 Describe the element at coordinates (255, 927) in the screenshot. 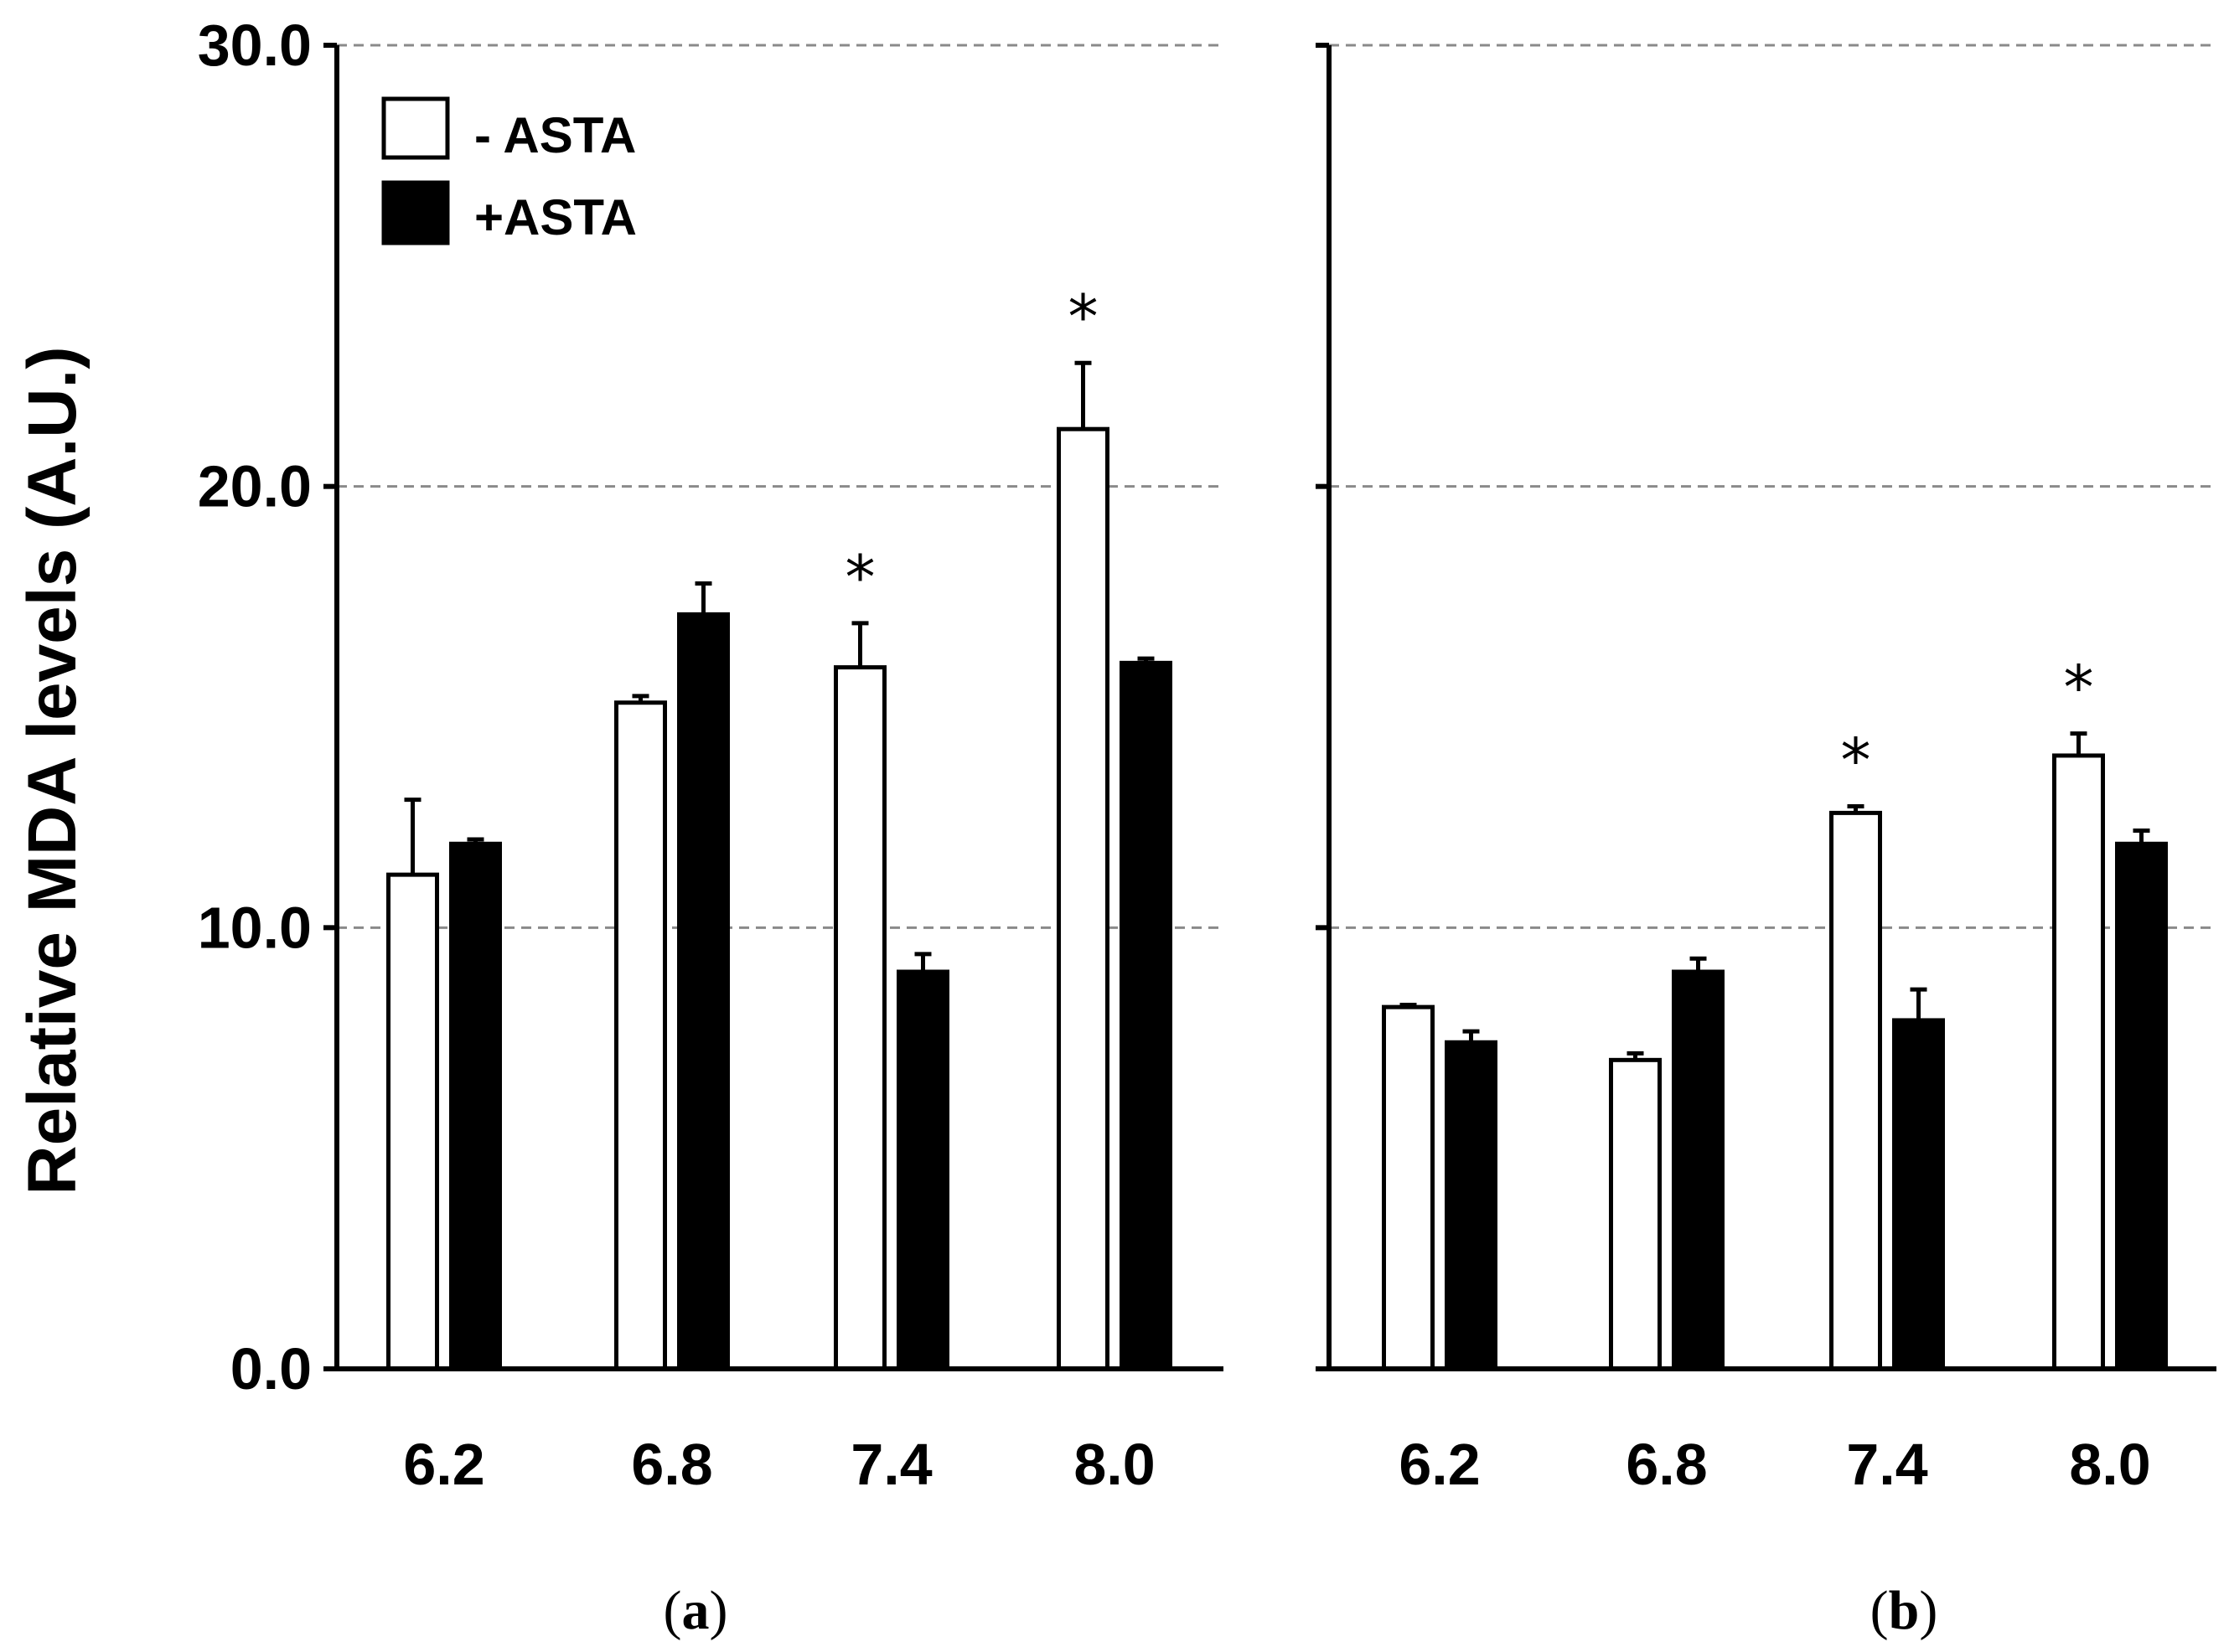

I see `y-tick-label: 10.0` at that location.